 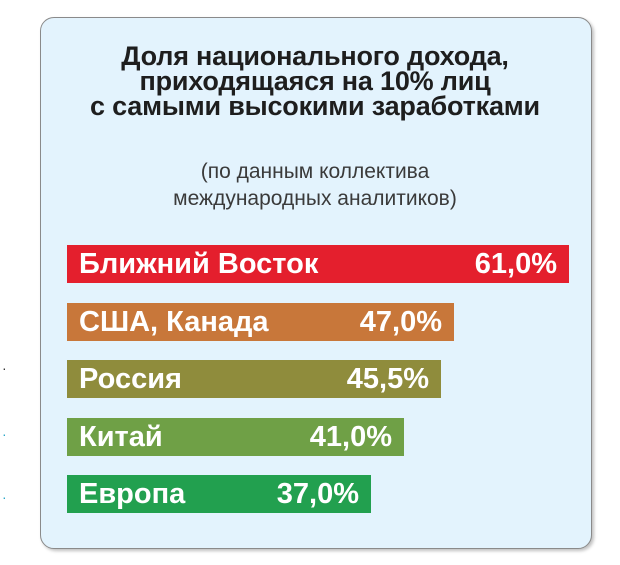 I want to click on bar-category-label: Европа, so click(x=132, y=493).